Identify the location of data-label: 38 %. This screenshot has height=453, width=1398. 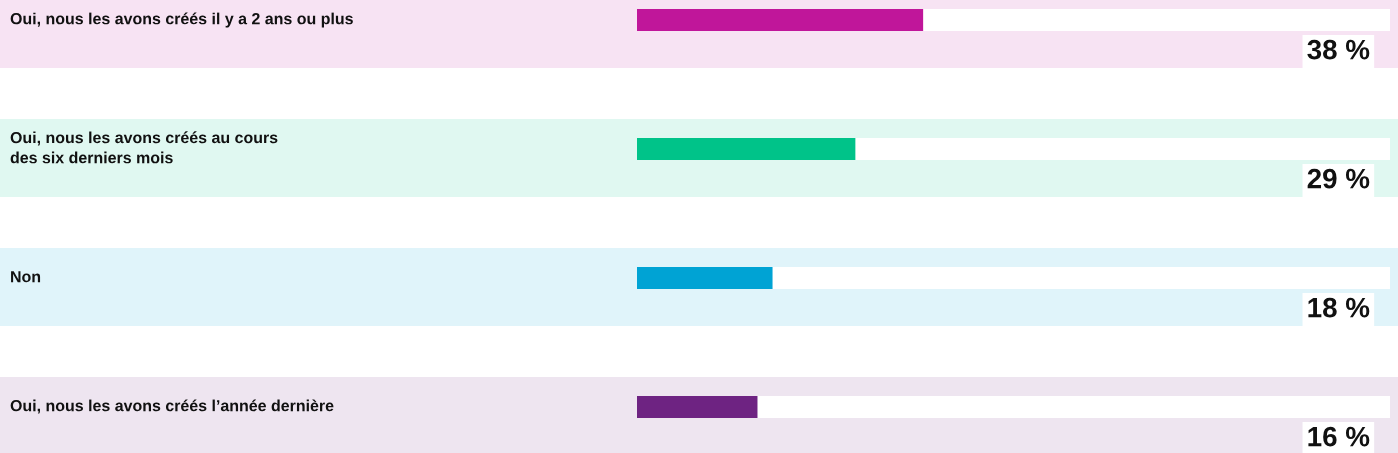
(1338, 49).